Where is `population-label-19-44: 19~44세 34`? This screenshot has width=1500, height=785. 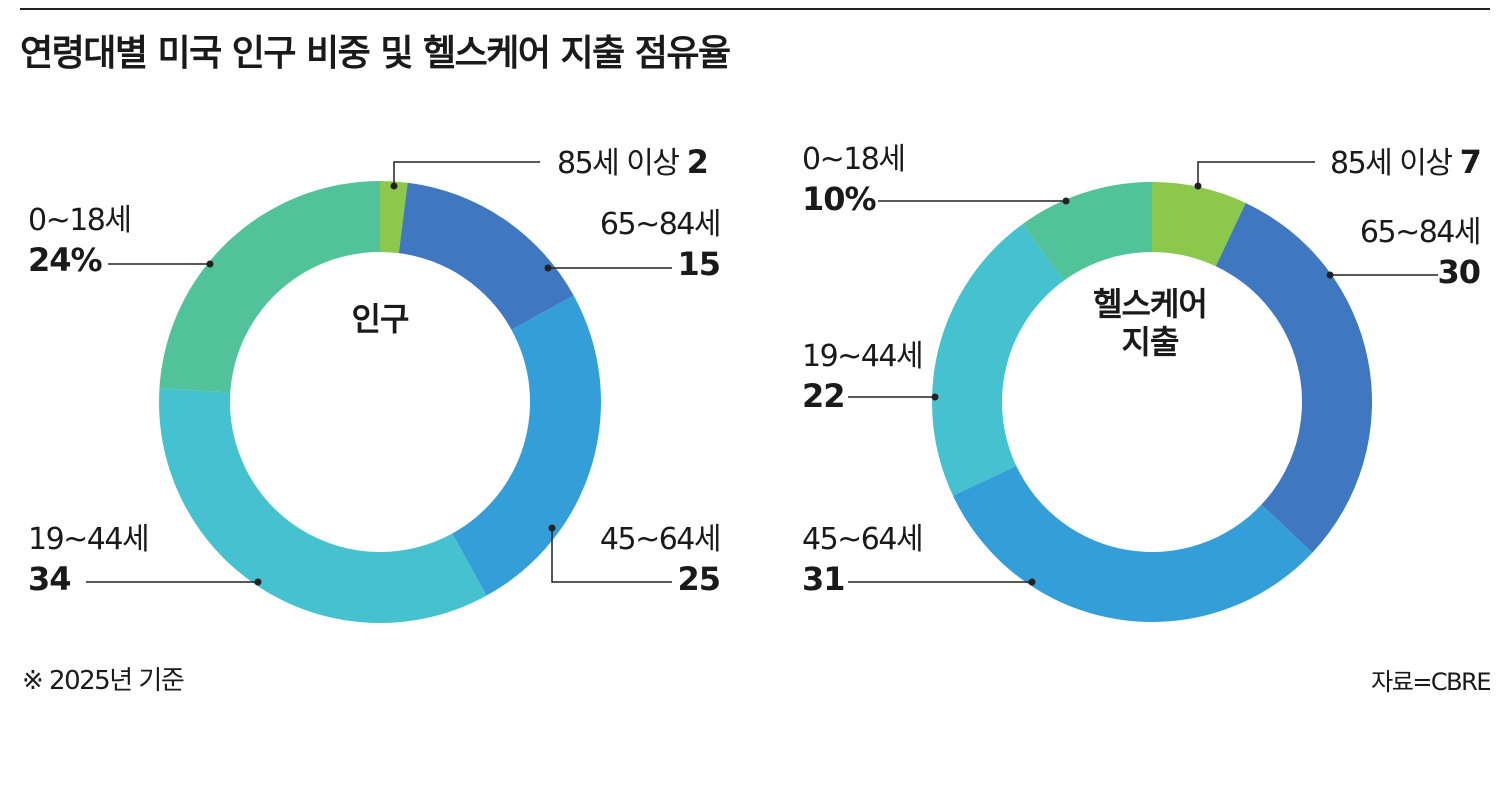 population-label-19-44: 19~44세 34 is located at coordinates (89, 560).